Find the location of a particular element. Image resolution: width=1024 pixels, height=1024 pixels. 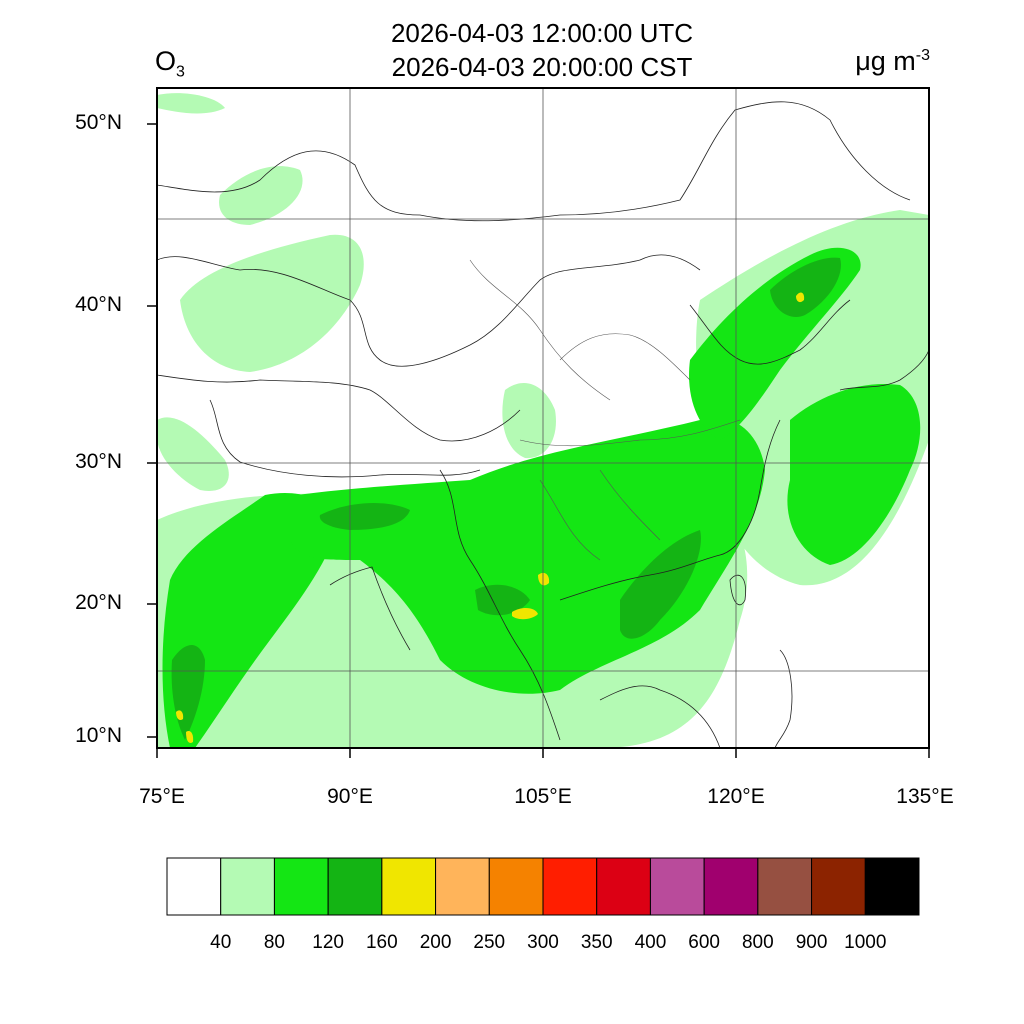

field-light-green-topleft is located at coordinates (191, 103).